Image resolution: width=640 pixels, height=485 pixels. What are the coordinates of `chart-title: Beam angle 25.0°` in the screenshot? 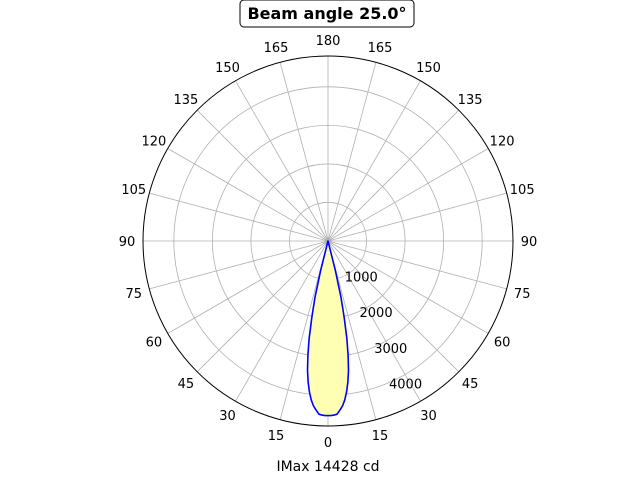 It's located at (326, 13).